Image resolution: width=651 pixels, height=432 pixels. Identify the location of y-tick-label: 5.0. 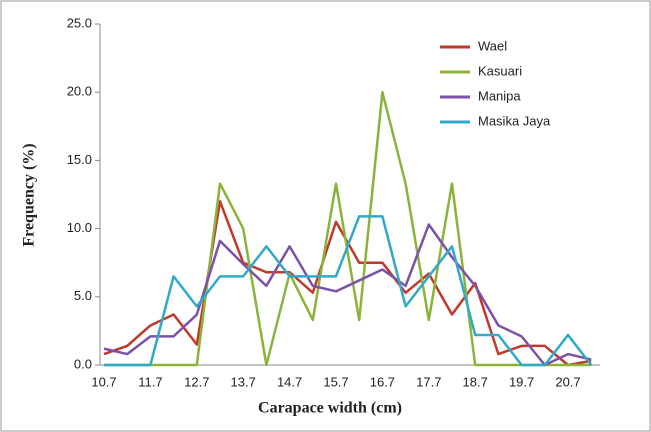
(83, 295).